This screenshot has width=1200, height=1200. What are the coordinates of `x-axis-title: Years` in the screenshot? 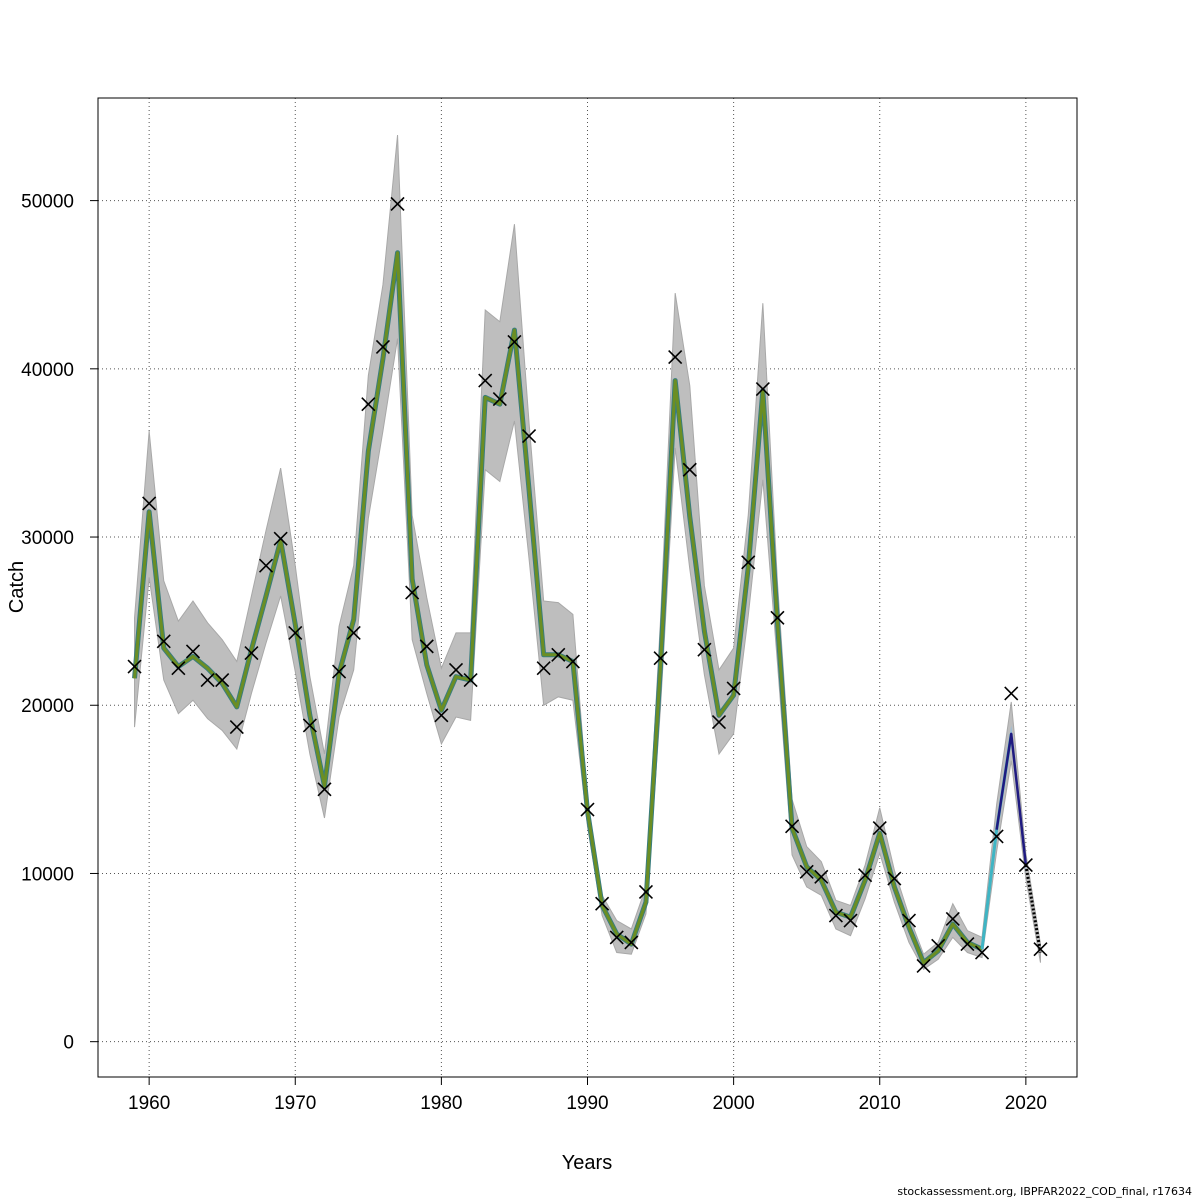 It's located at (587, 1163).